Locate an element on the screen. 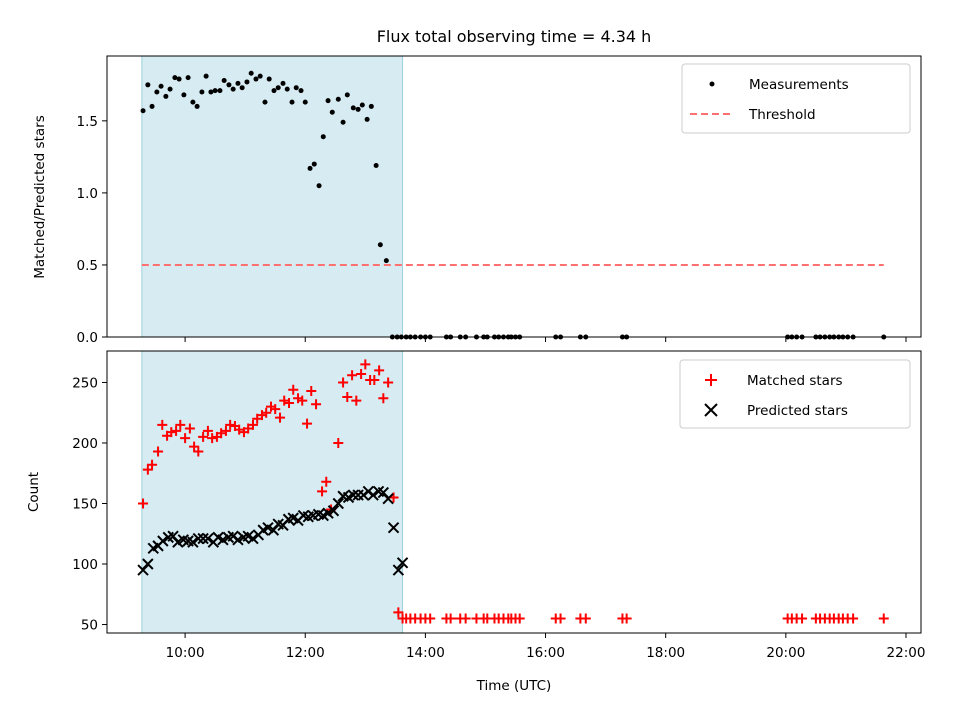  legend-threshold-label: Threshold is located at coordinates (782, 115).